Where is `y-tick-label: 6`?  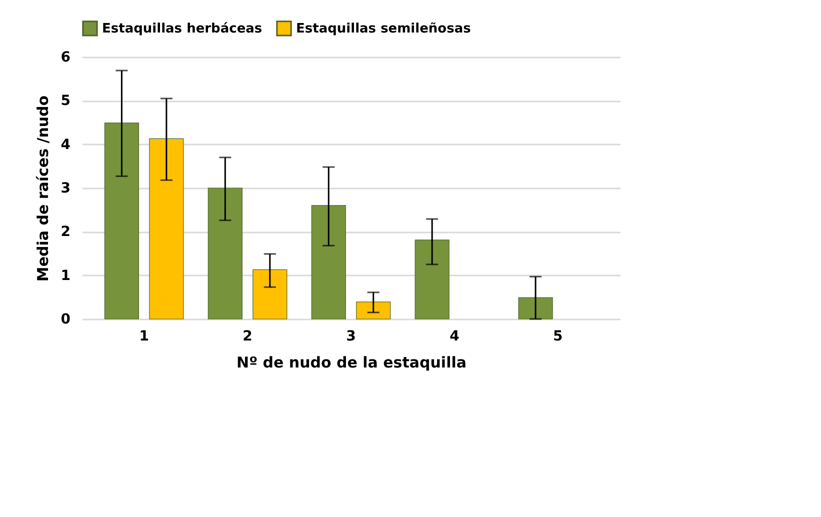
y-tick-label: 6 is located at coordinates (65, 58).